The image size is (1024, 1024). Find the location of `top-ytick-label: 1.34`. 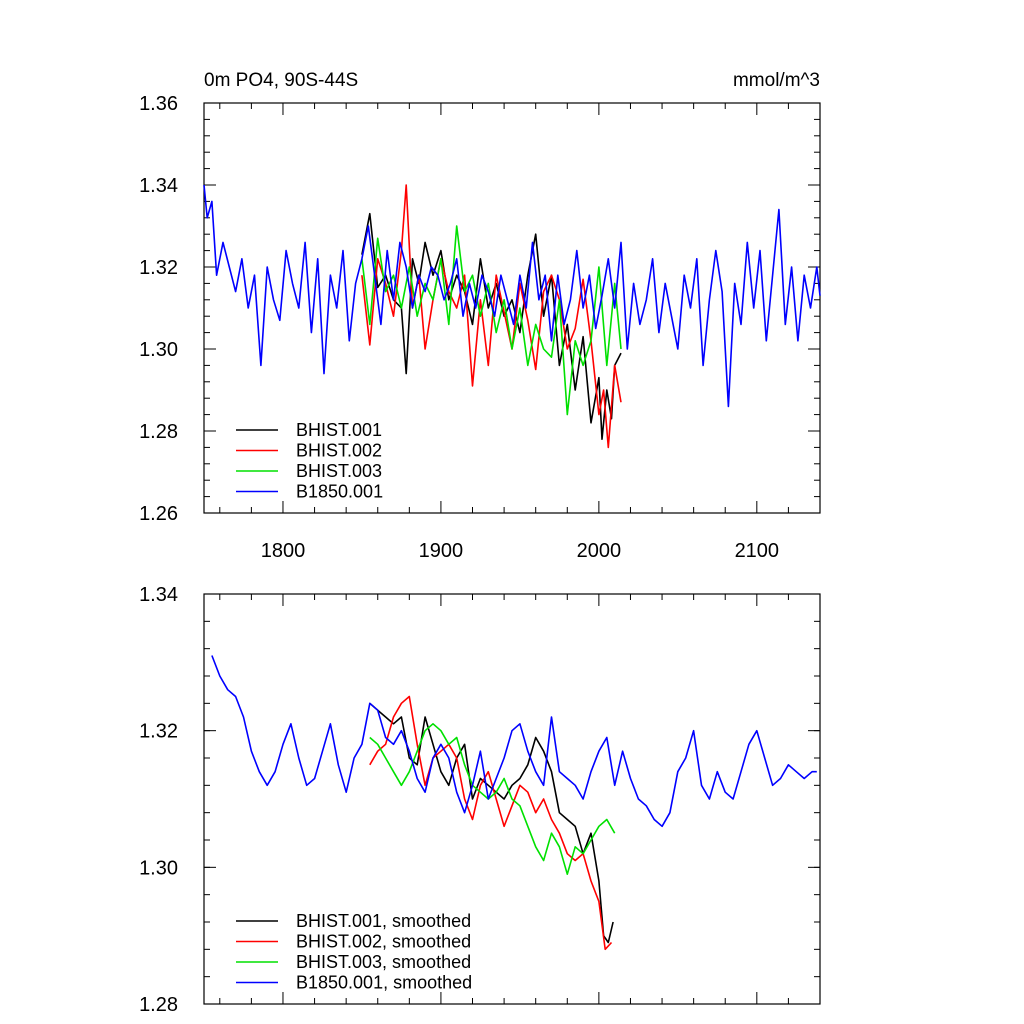

top-ytick-label: 1.34 is located at coordinates (158, 186).